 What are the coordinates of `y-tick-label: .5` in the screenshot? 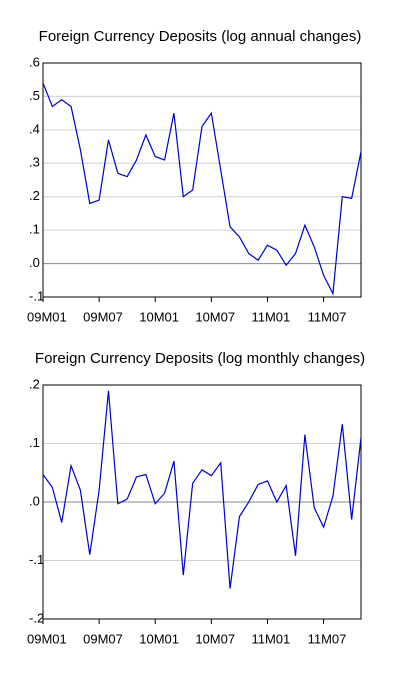 It's located at (34, 95).